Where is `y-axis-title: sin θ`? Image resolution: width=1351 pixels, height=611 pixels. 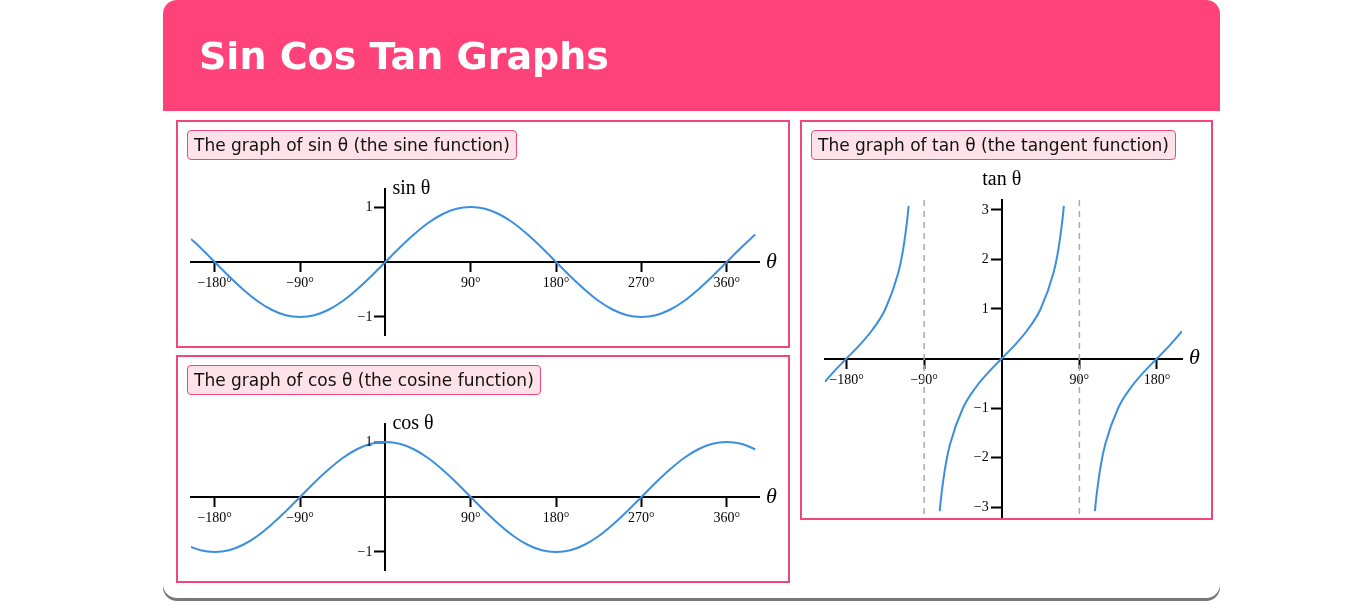
y-axis-title: sin θ is located at coordinates (411, 187).